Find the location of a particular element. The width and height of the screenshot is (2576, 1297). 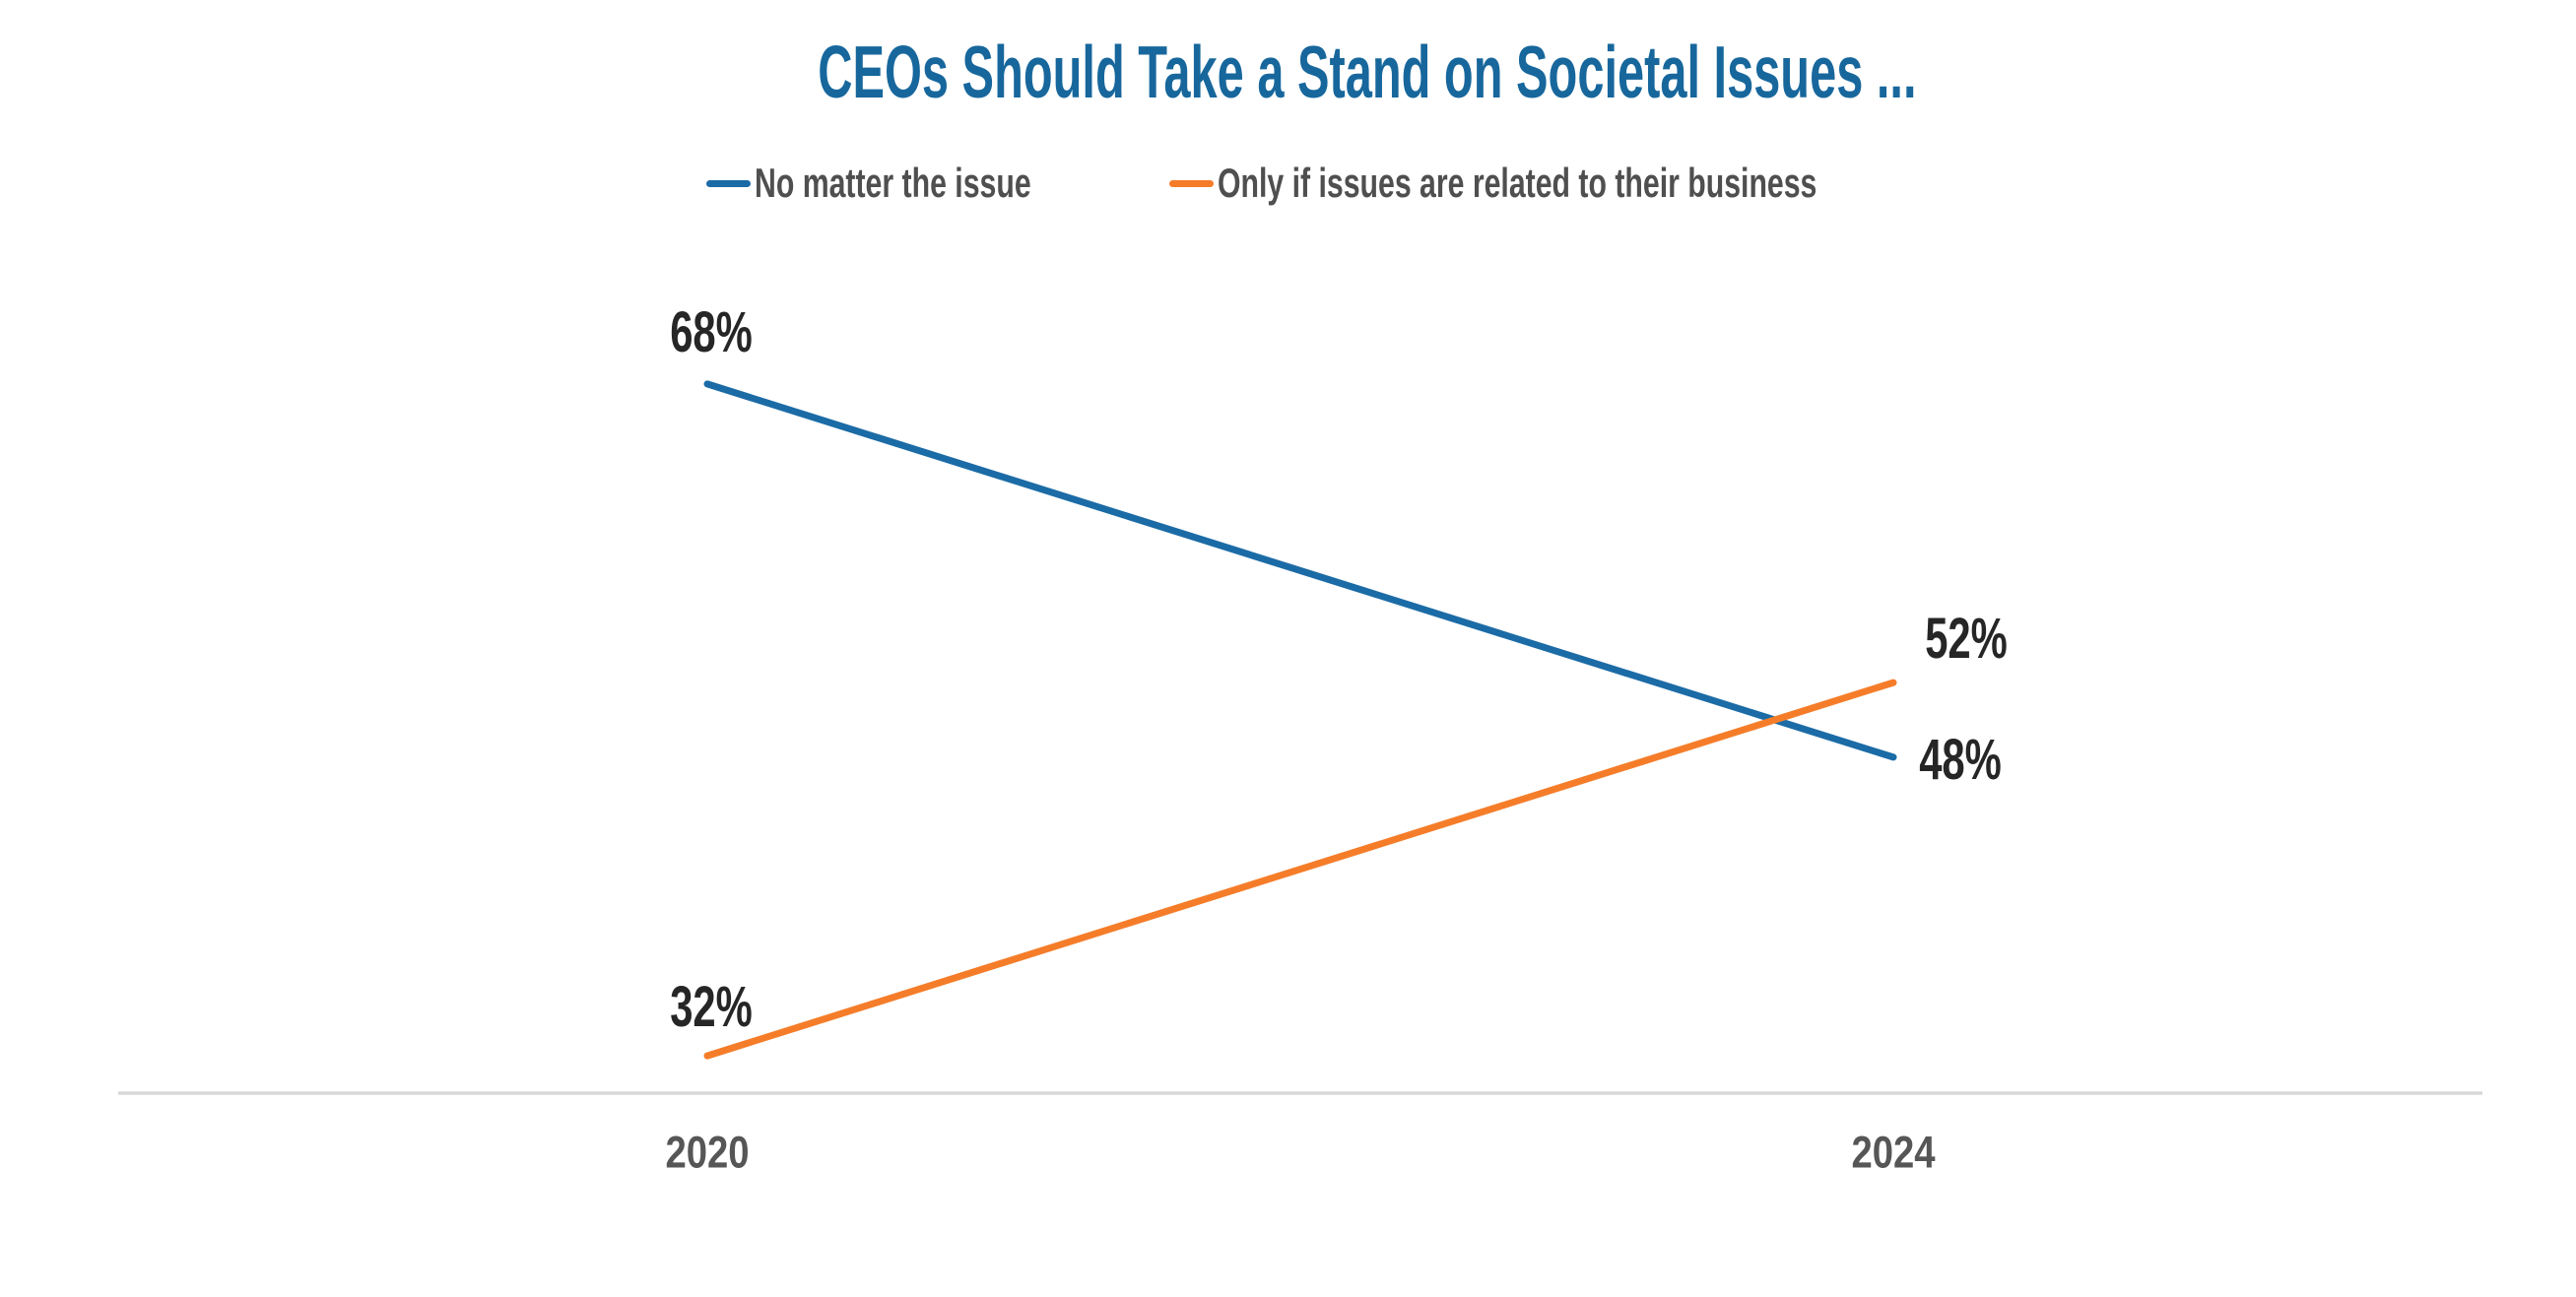

point-label-2024-series-0: 48% is located at coordinates (1961, 760).